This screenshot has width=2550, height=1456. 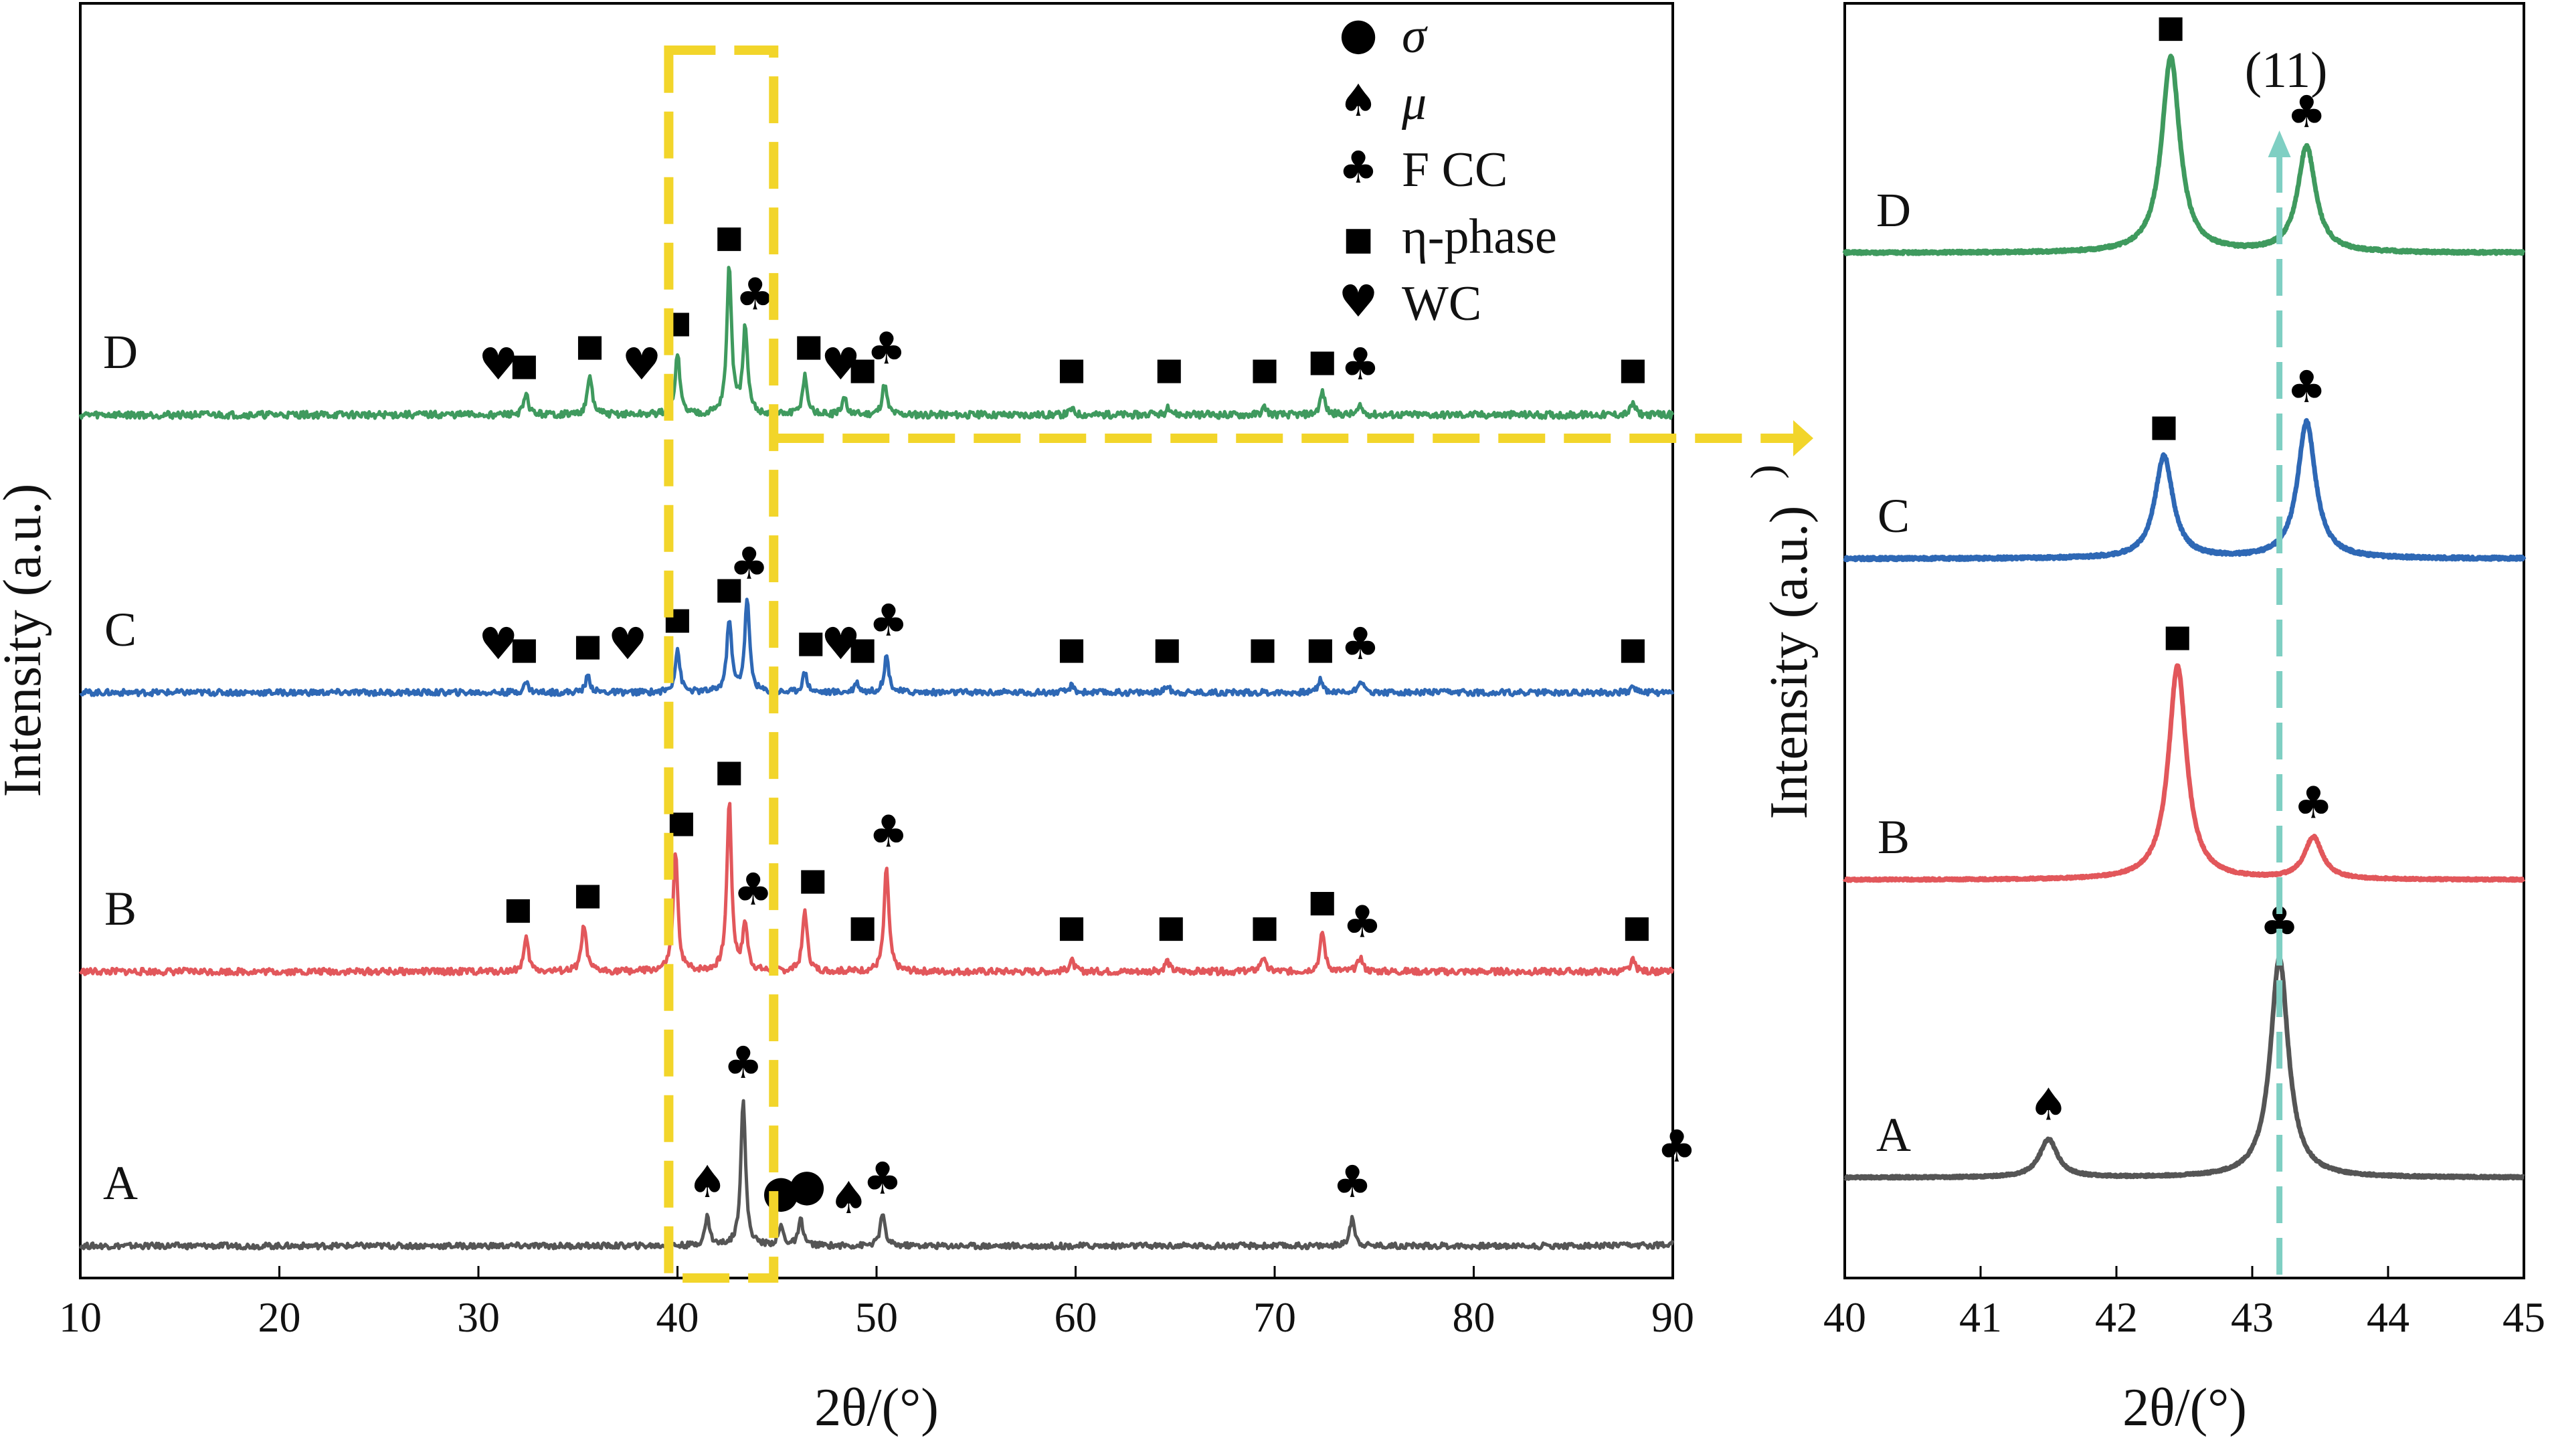 What do you see at coordinates (121, 1183) in the screenshot?
I see `series-label-a: A` at bounding box center [121, 1183].